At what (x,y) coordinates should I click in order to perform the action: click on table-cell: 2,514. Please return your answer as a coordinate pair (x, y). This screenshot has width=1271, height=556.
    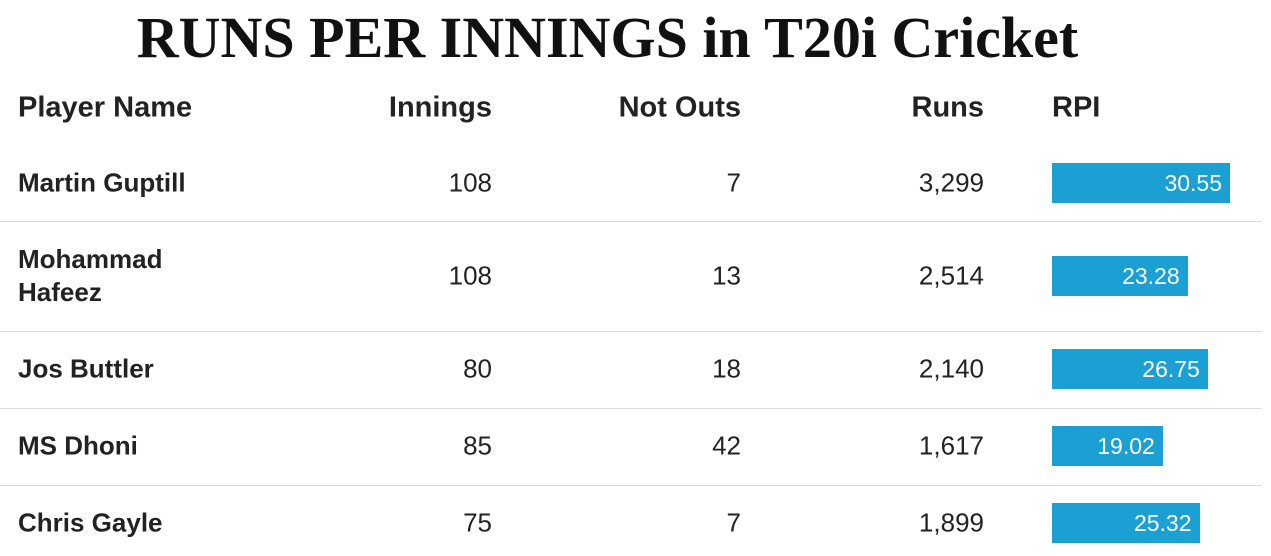
    Looking at the image, I should click on (951, 275).